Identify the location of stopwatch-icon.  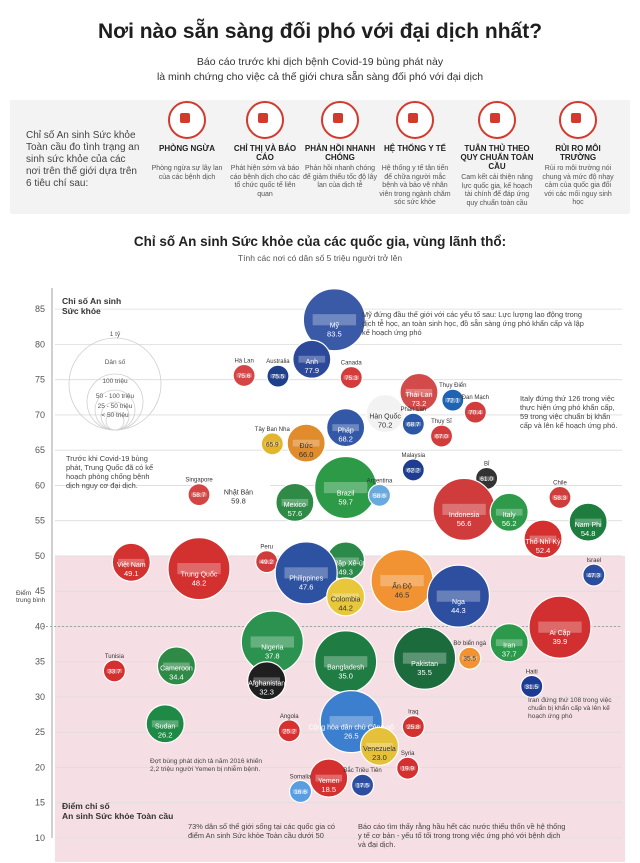
(340, 120).